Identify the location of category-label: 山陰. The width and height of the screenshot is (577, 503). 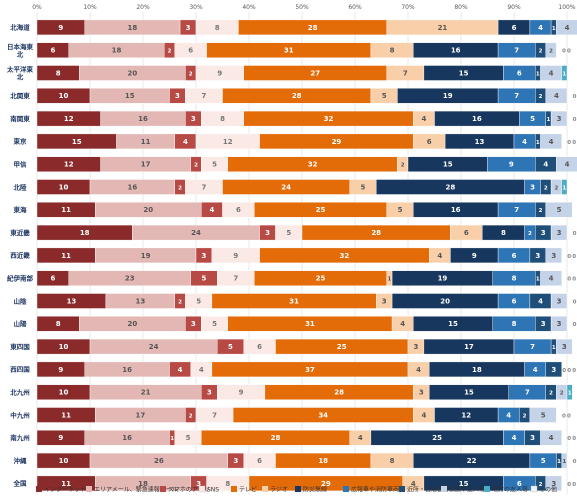
(21, 300).